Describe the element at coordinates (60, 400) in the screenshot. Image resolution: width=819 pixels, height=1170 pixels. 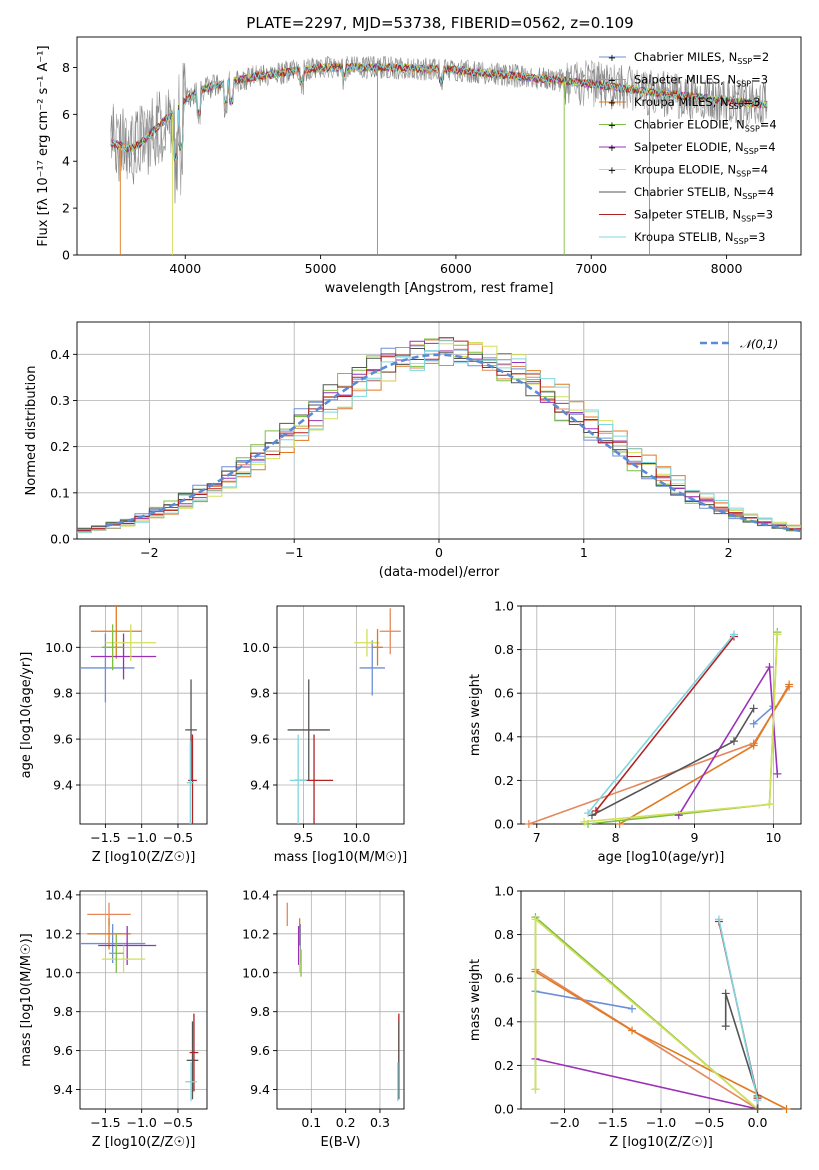
I see `y-tick-label: 0.3` at that location.